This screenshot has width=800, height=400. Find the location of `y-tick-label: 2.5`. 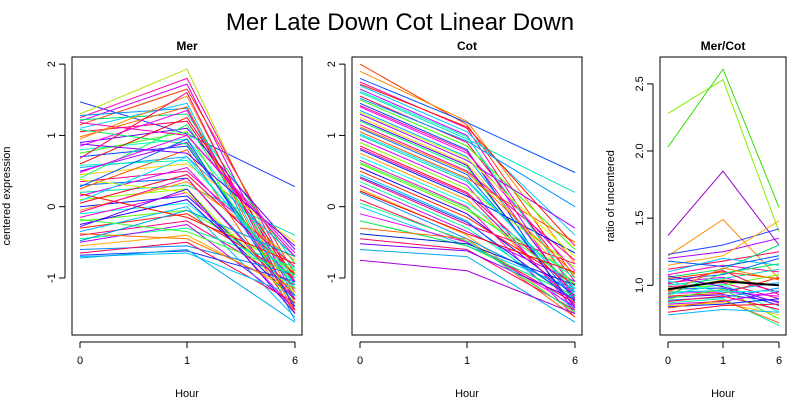

y-tick-label: 2.5 is located at coordinates (640, 83).